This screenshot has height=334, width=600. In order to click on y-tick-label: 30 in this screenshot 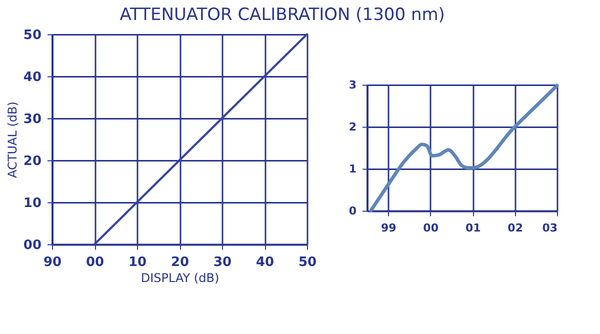, I will do `click(32, 119)`.